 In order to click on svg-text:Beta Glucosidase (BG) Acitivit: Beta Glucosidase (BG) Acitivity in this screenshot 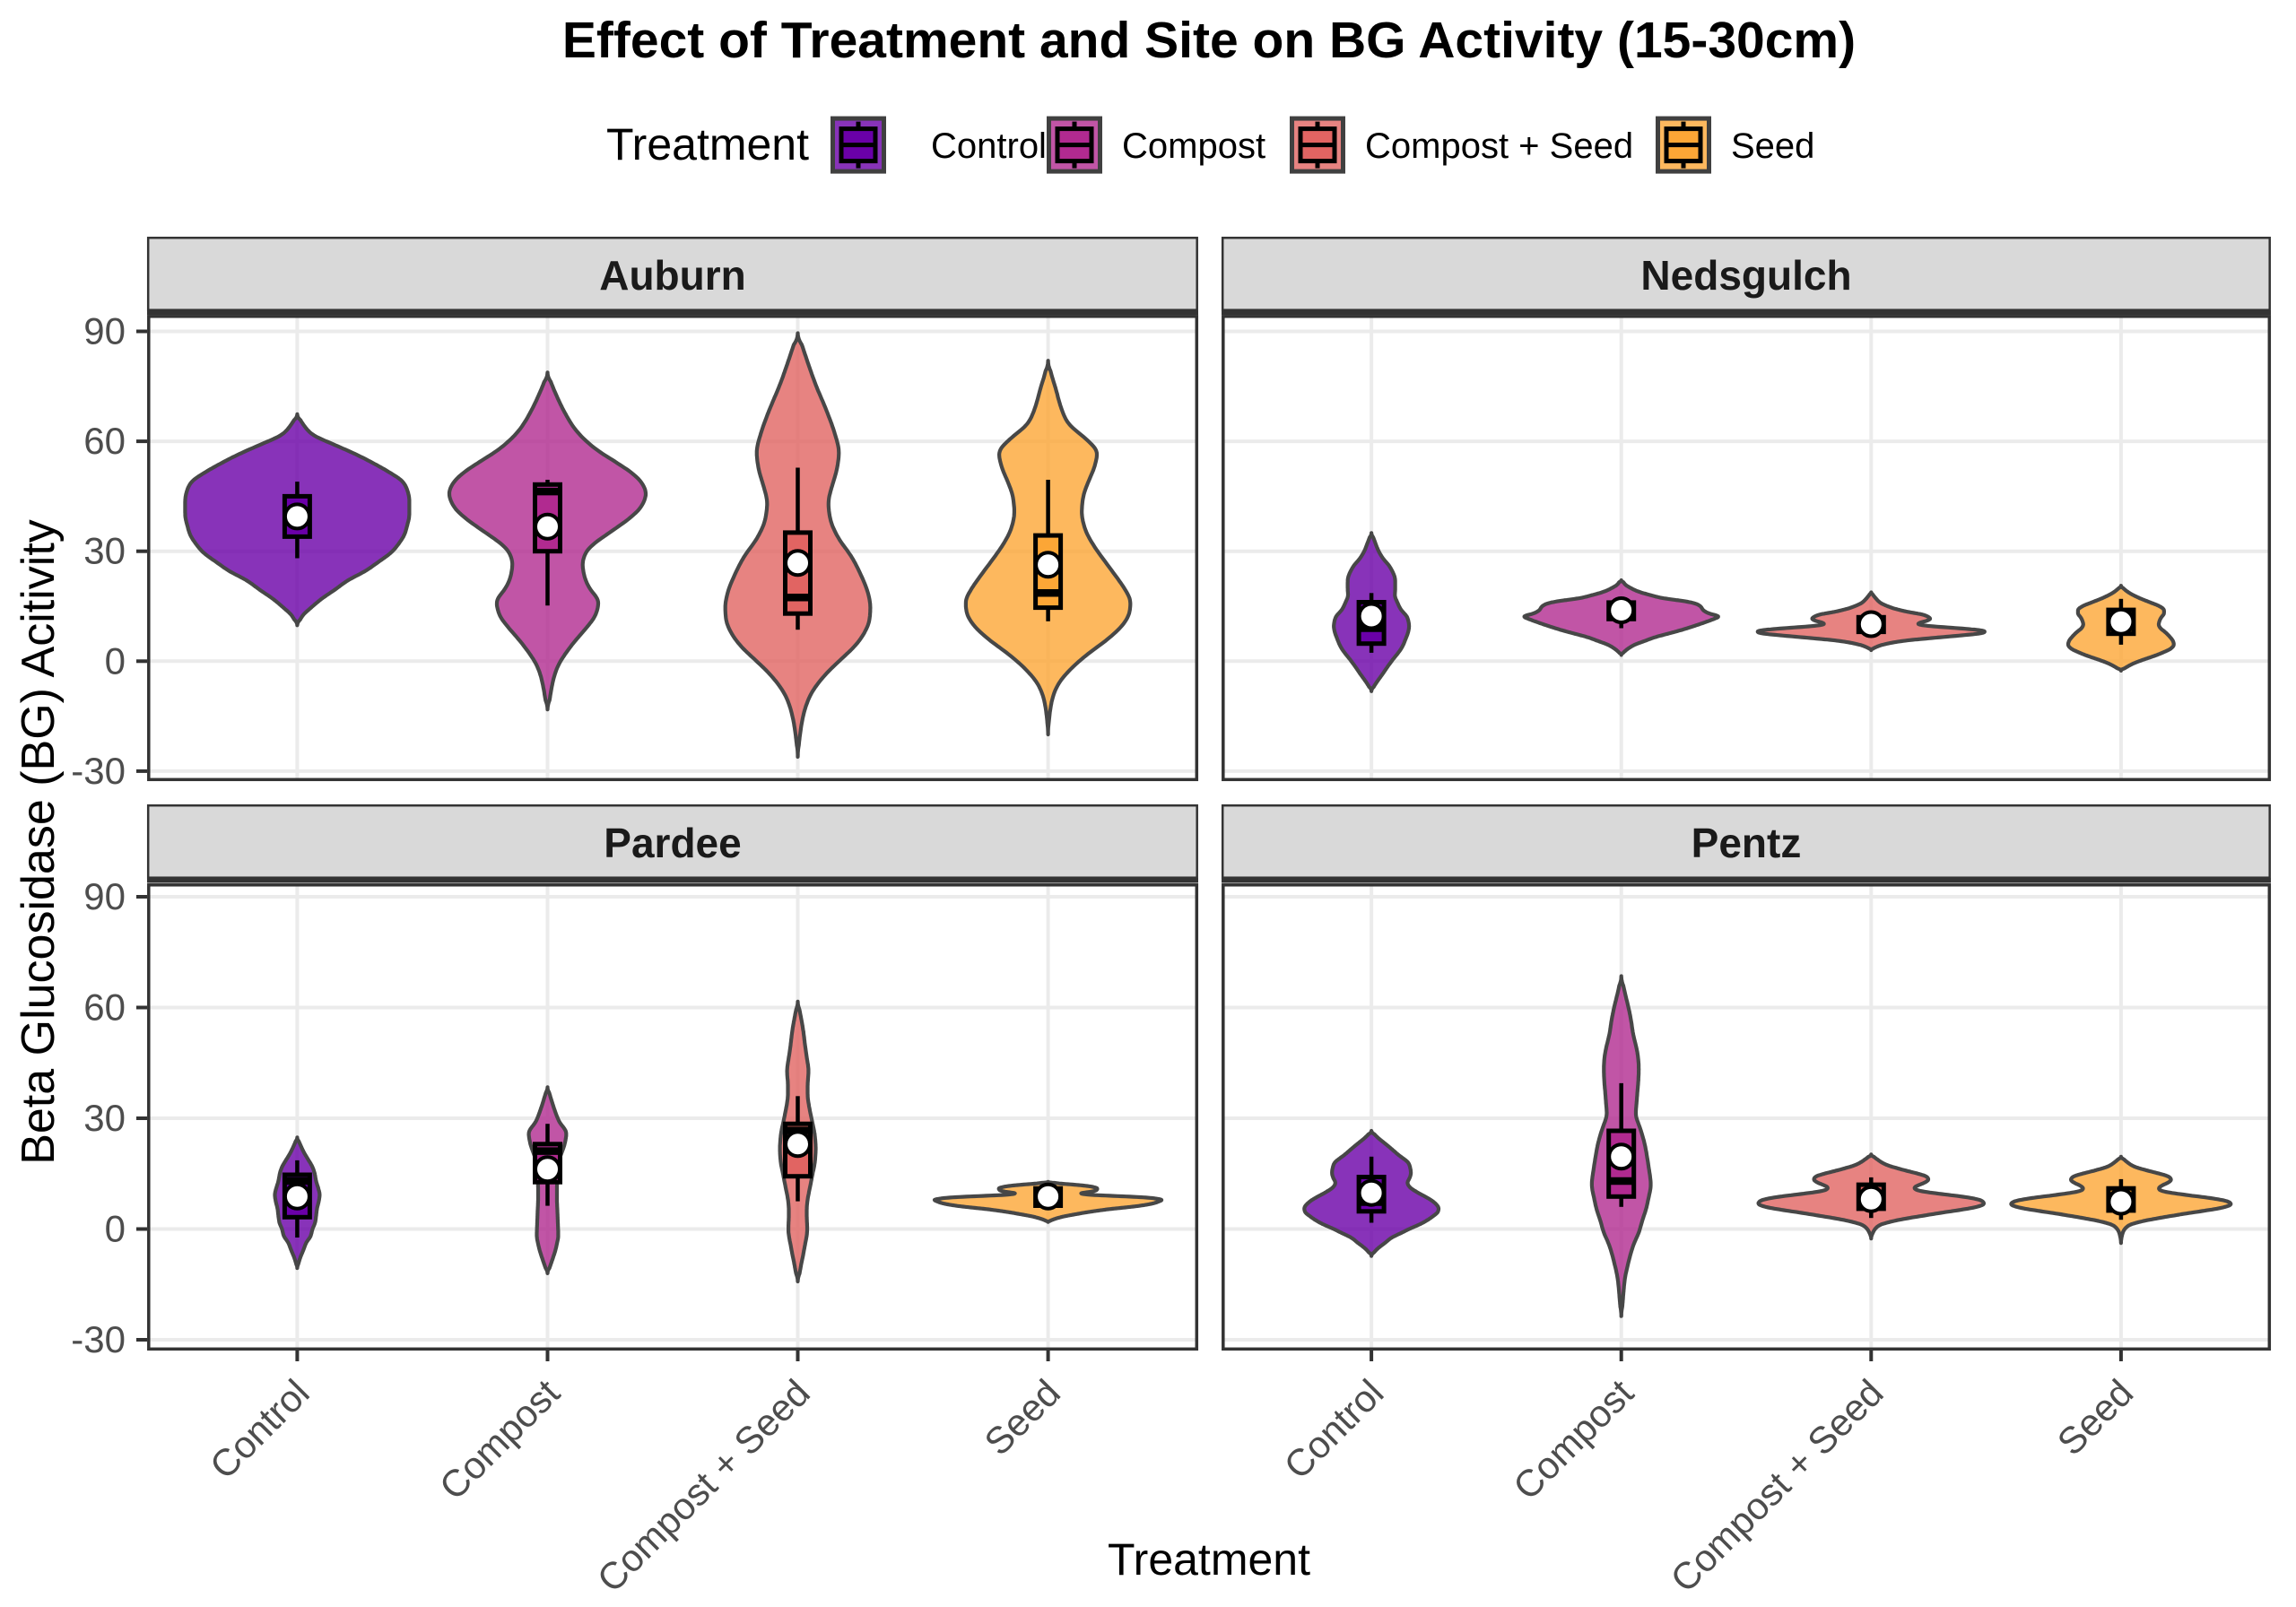, I will do `click(39, 842)`.